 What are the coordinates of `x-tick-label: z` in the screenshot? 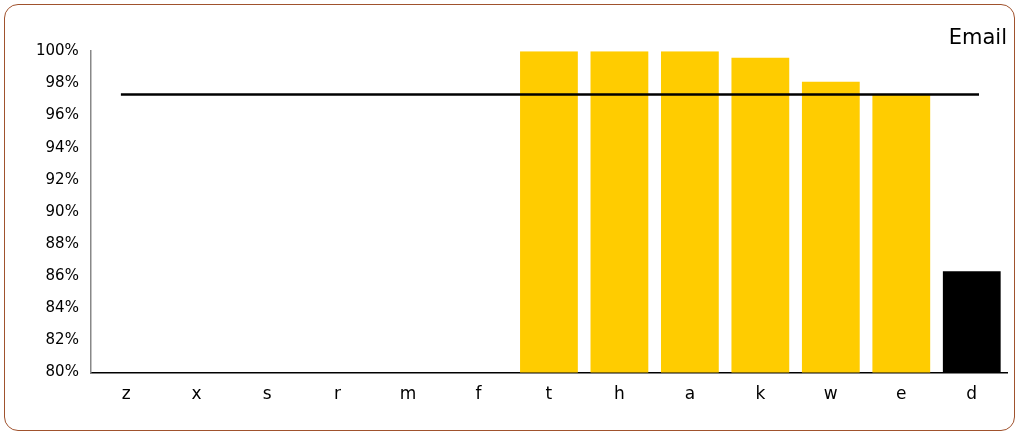 It's located at (126, 393).